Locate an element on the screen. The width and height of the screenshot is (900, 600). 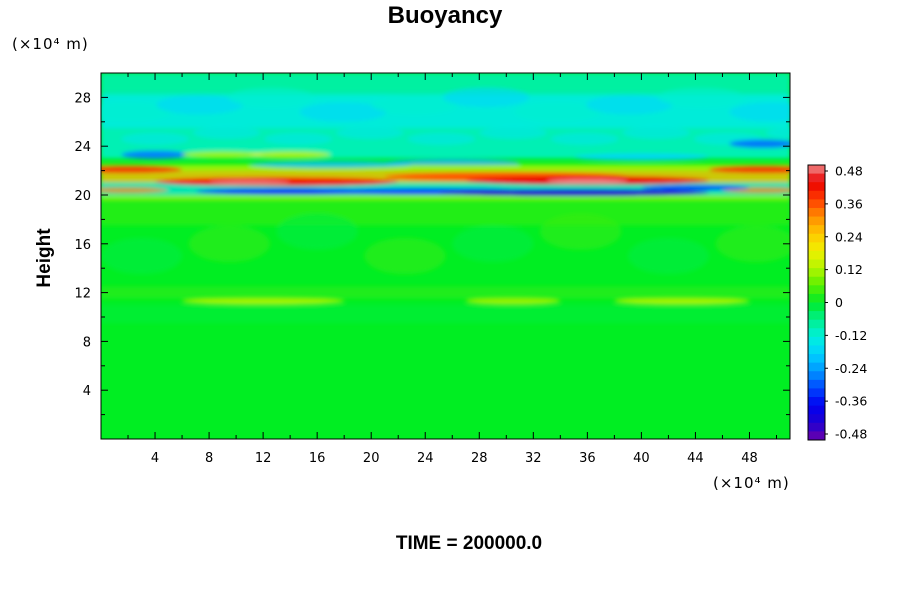
colorbar-label: -0.12 is located at coordinates (851, 335).